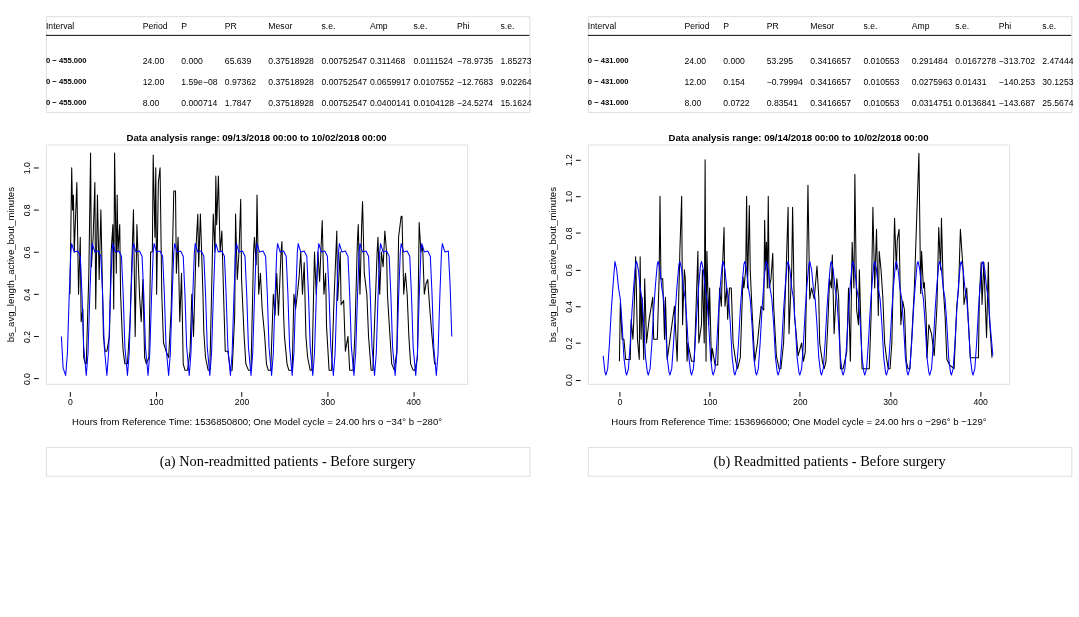 Image resolution: width=1079 pixels, height=617 pixels. I want to click on text: 0.0111524, so click(433, 61).